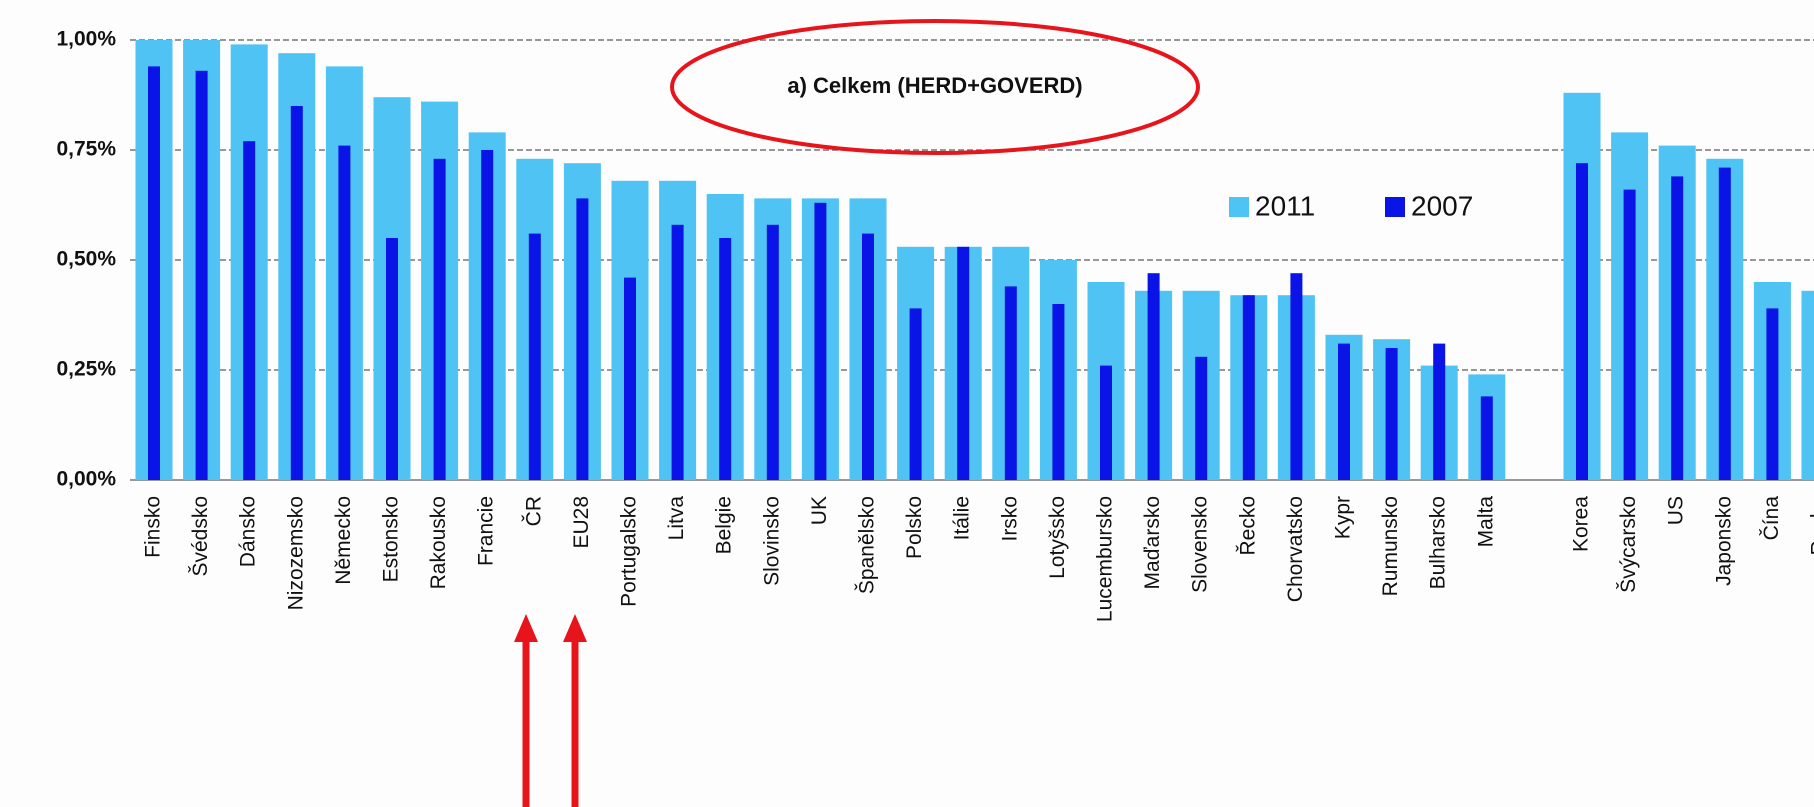  Describe the element at coordinates (1200, 544) in the screenshot. I see `x-tick-label: Slovensko` at that location.